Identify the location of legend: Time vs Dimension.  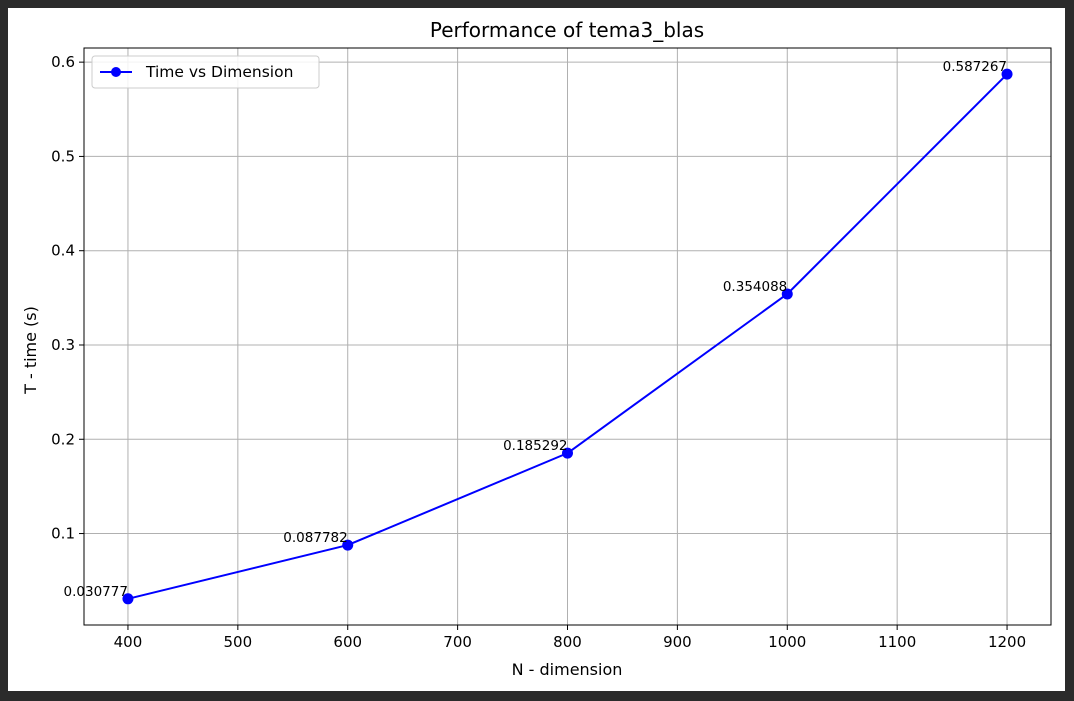
(205, 72).